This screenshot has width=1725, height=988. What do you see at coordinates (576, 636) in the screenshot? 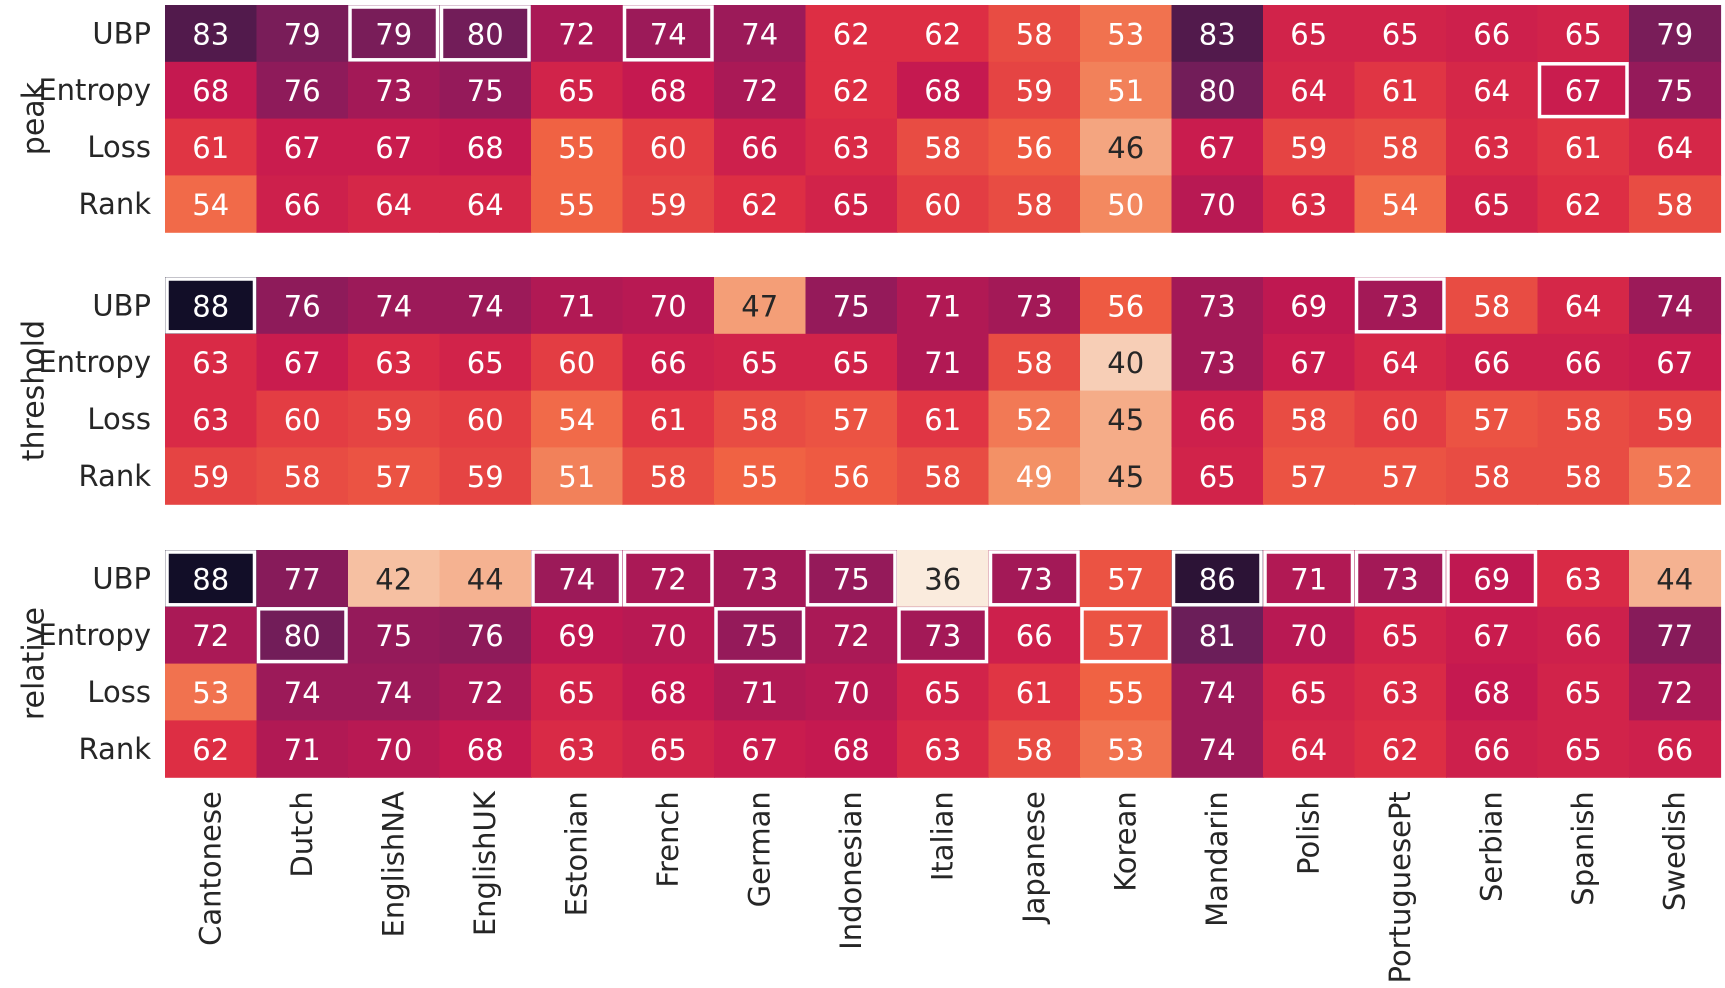
I see `cell-value: 69` at bounding box center [576, 636].